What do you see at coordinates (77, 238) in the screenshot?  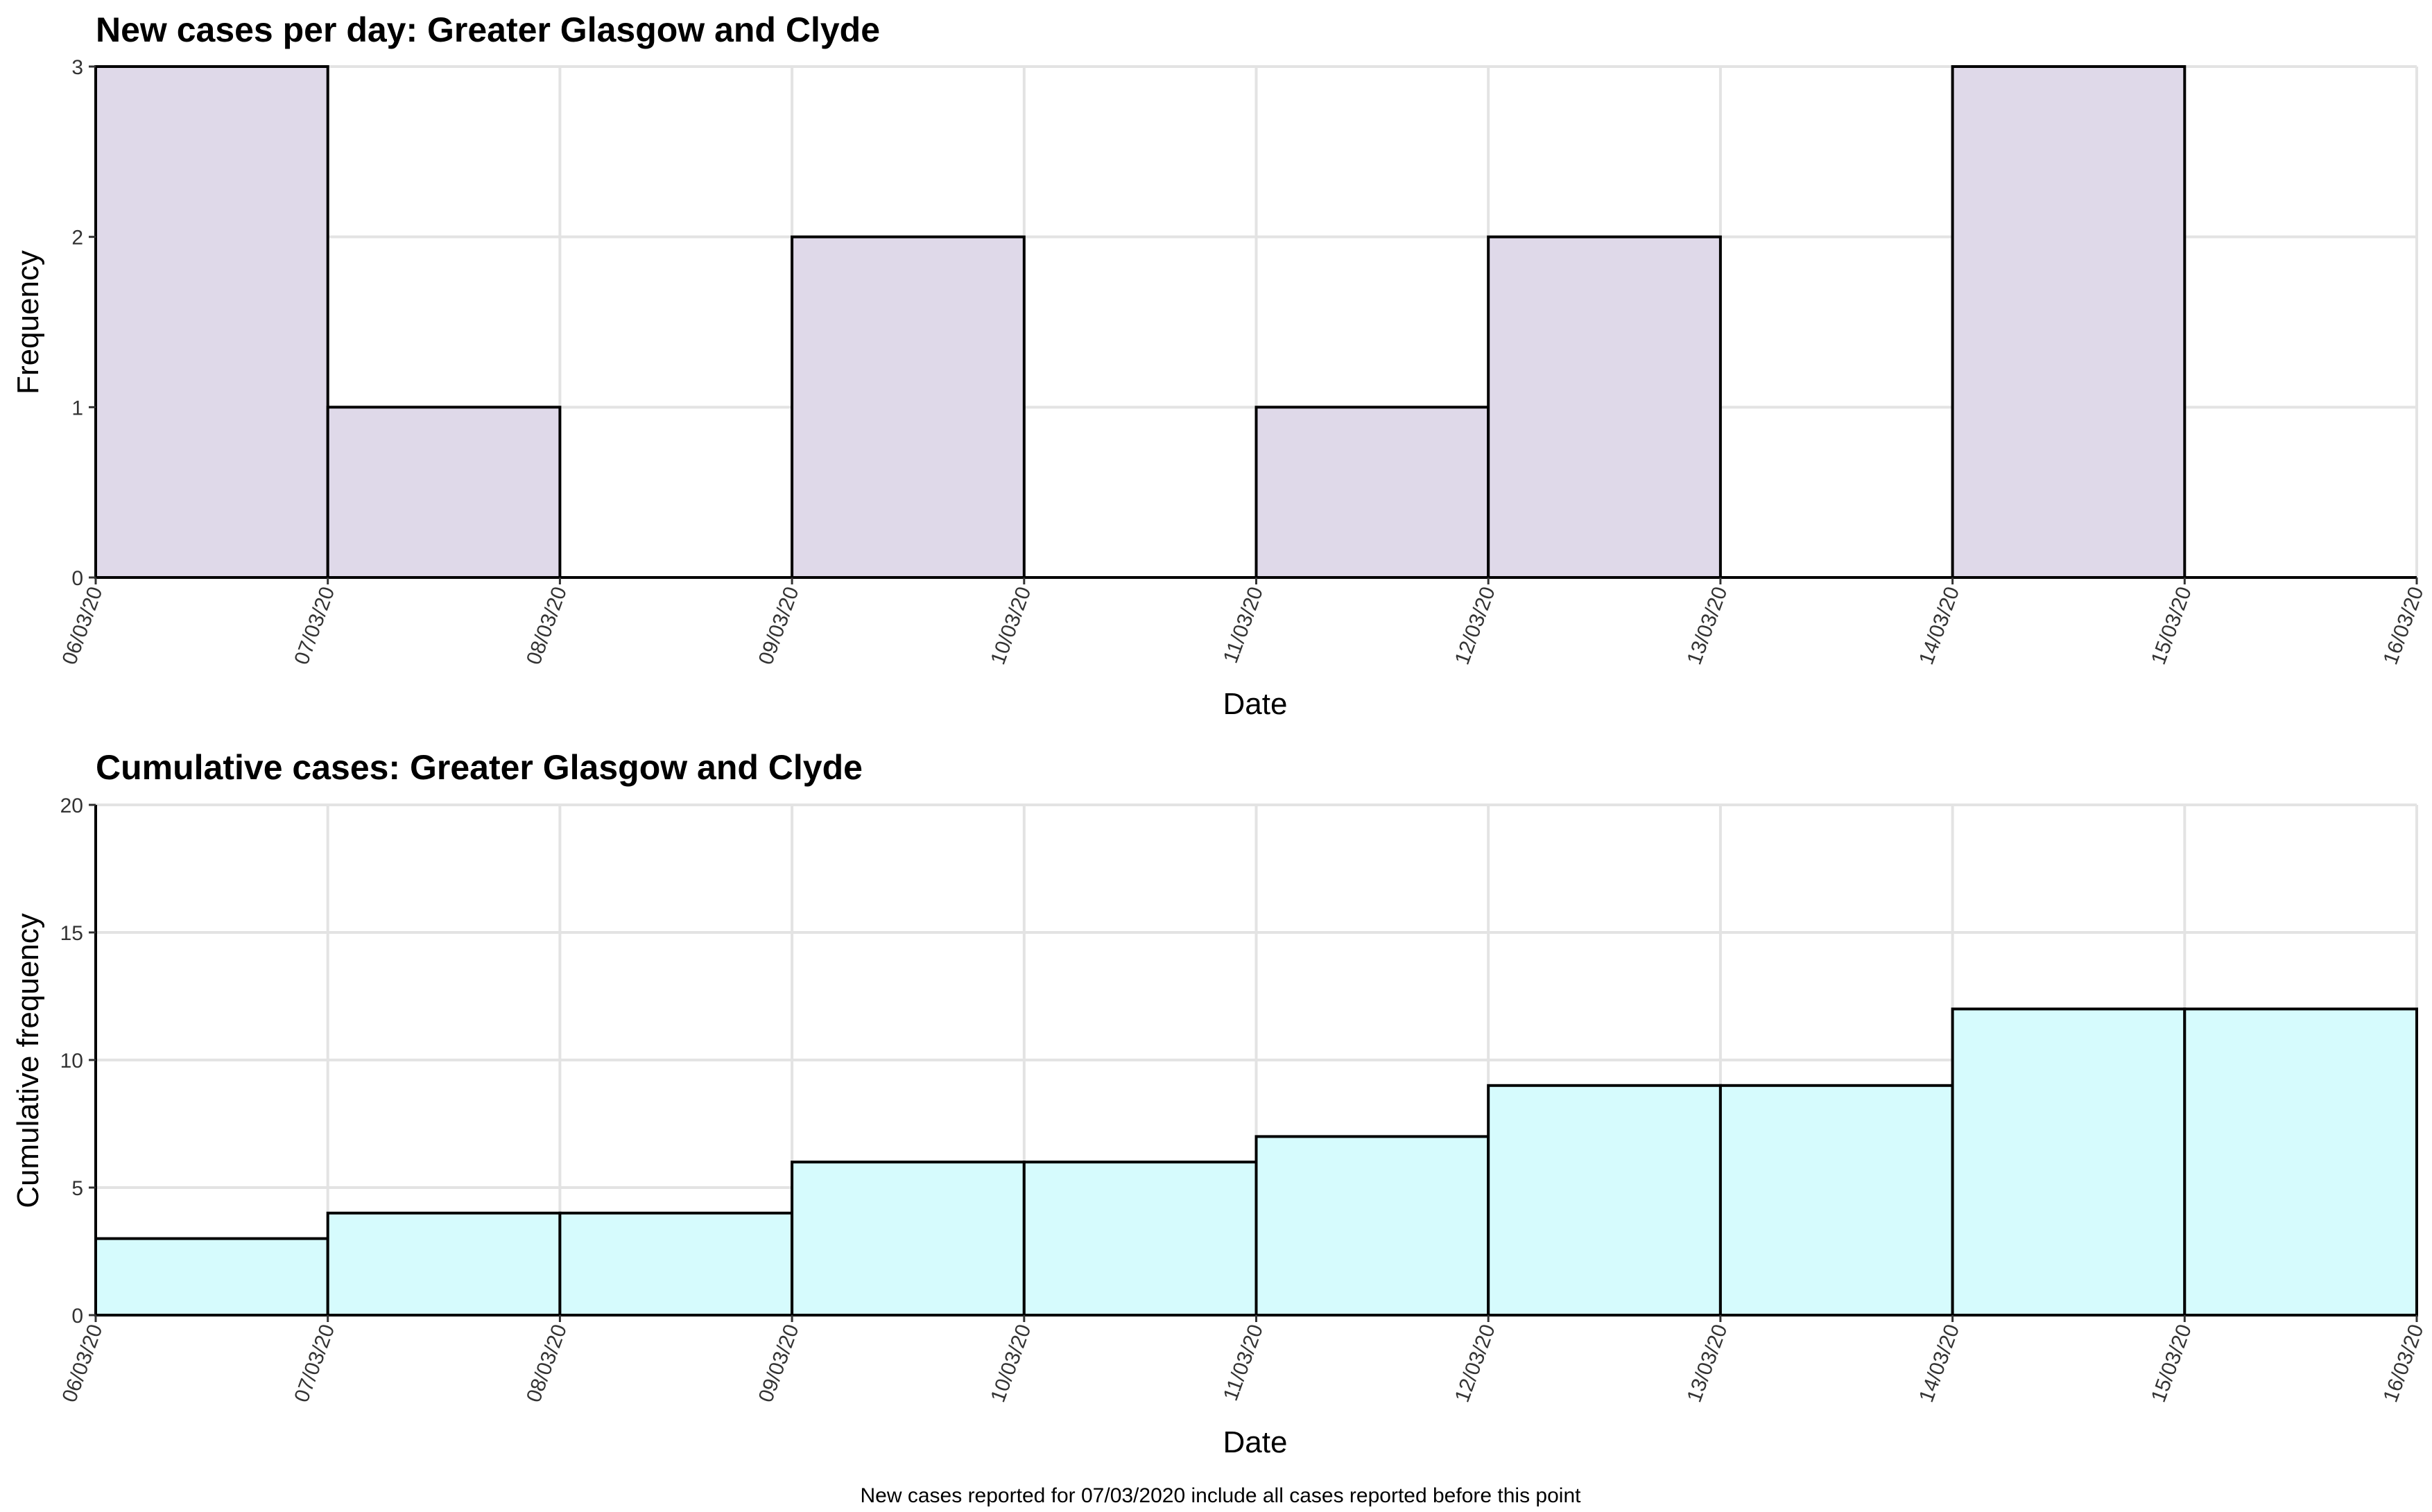 I see `daily-y-tick-label: 2` at bounding box center [77, 238].